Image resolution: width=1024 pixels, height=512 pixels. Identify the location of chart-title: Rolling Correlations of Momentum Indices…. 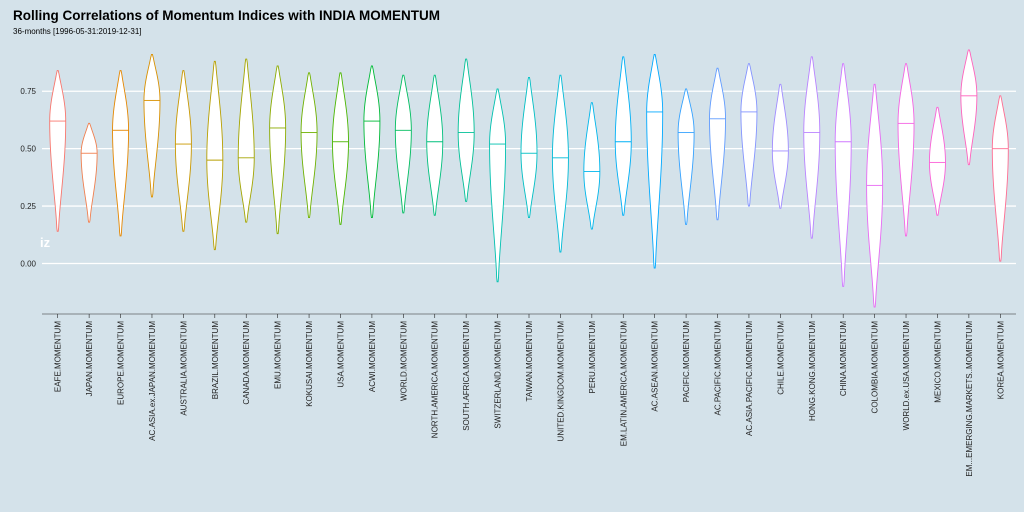
(226, 15).